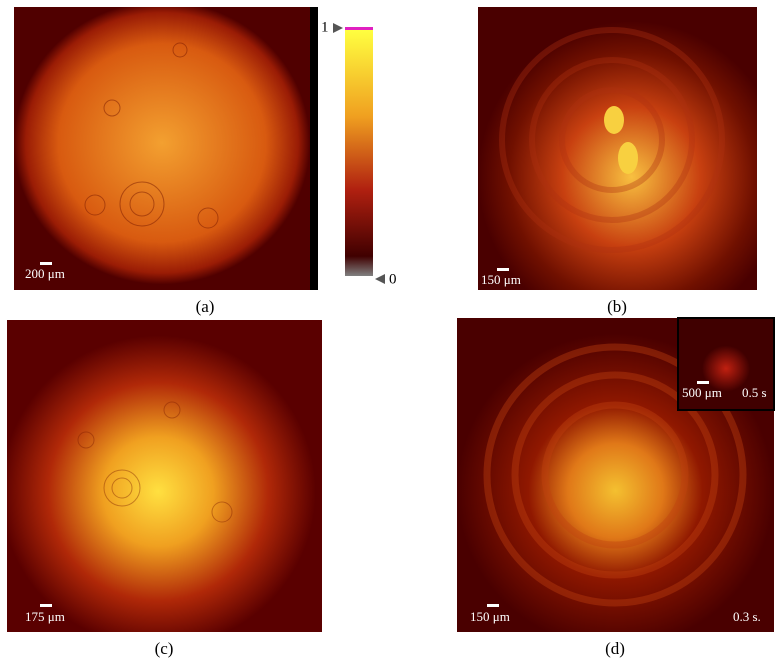 Image resolution: width=781 pixels, height=666 pixels. What do you see at coordinates (45, 273) in the screenshot?
I see `scale-label: 200 μm` at bounding box center [45, 273].